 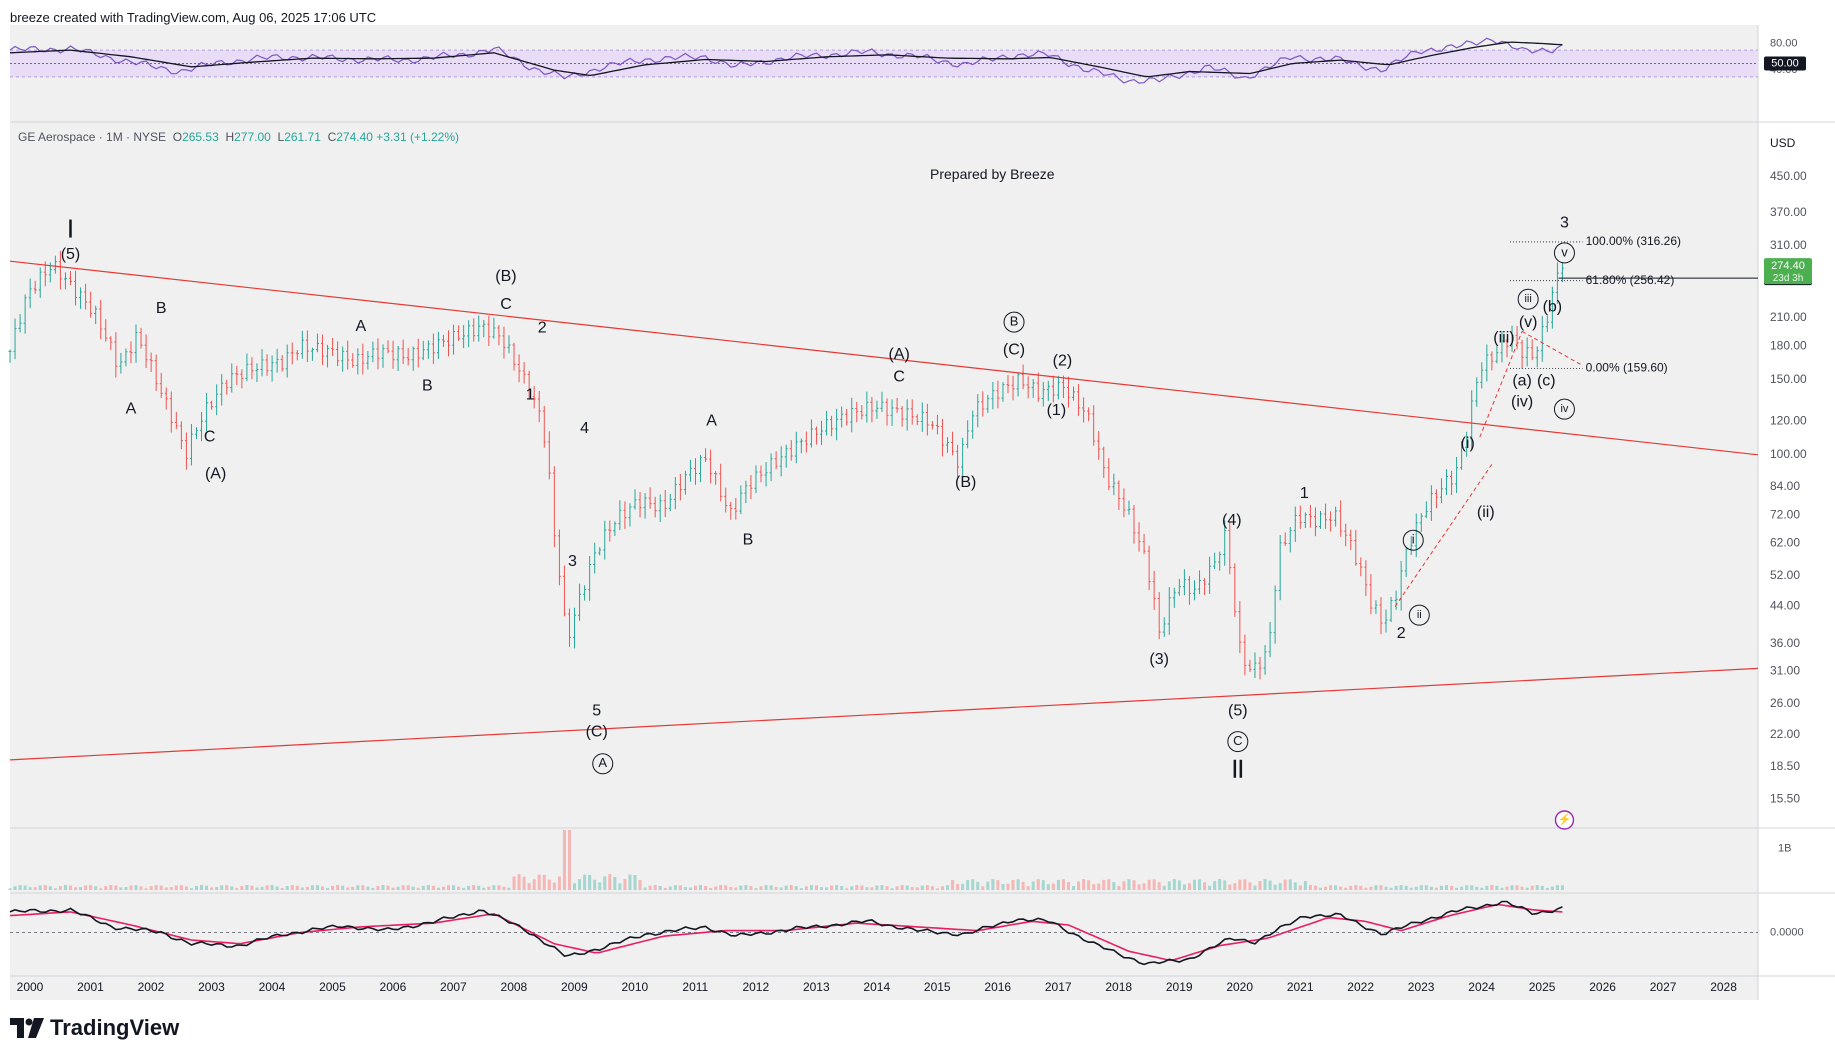 What do you see at coordinates (602, 762) in the screenshot?
I see `wave-label: A` at bounding box center [602, 762].